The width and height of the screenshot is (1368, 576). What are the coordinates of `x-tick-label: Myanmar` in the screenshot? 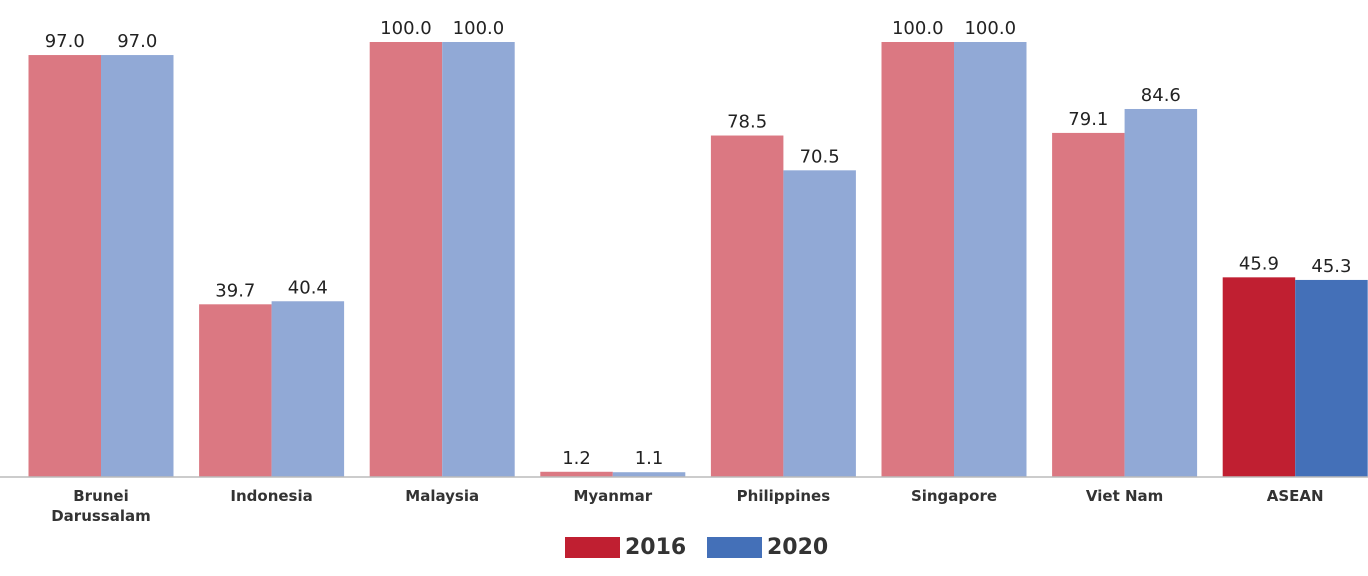 It's located at (613, 496).